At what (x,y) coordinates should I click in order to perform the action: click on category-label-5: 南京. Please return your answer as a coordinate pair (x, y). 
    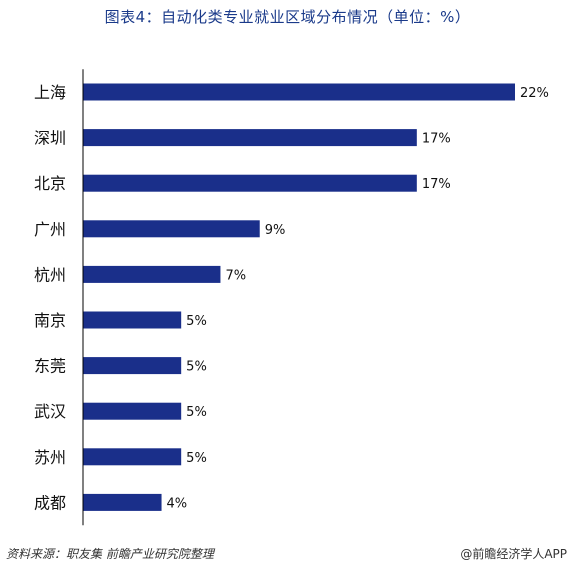
    Looking at the image, I should click on (50, 320).